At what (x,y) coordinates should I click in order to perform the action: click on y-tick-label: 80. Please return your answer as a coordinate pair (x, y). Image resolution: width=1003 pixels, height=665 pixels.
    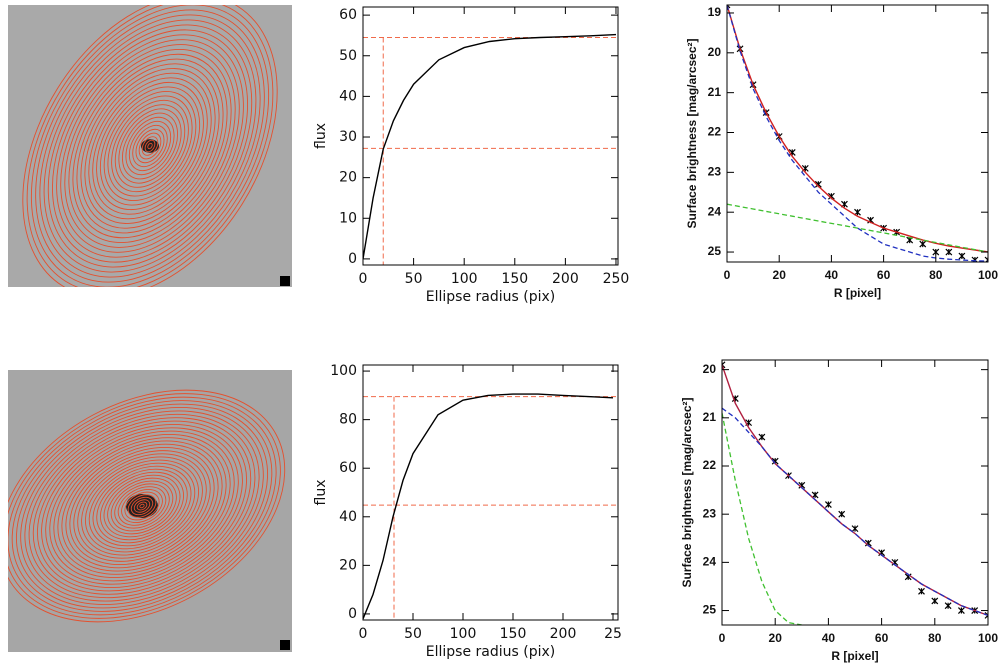
    Looking at the image, I should click on (348, 420).